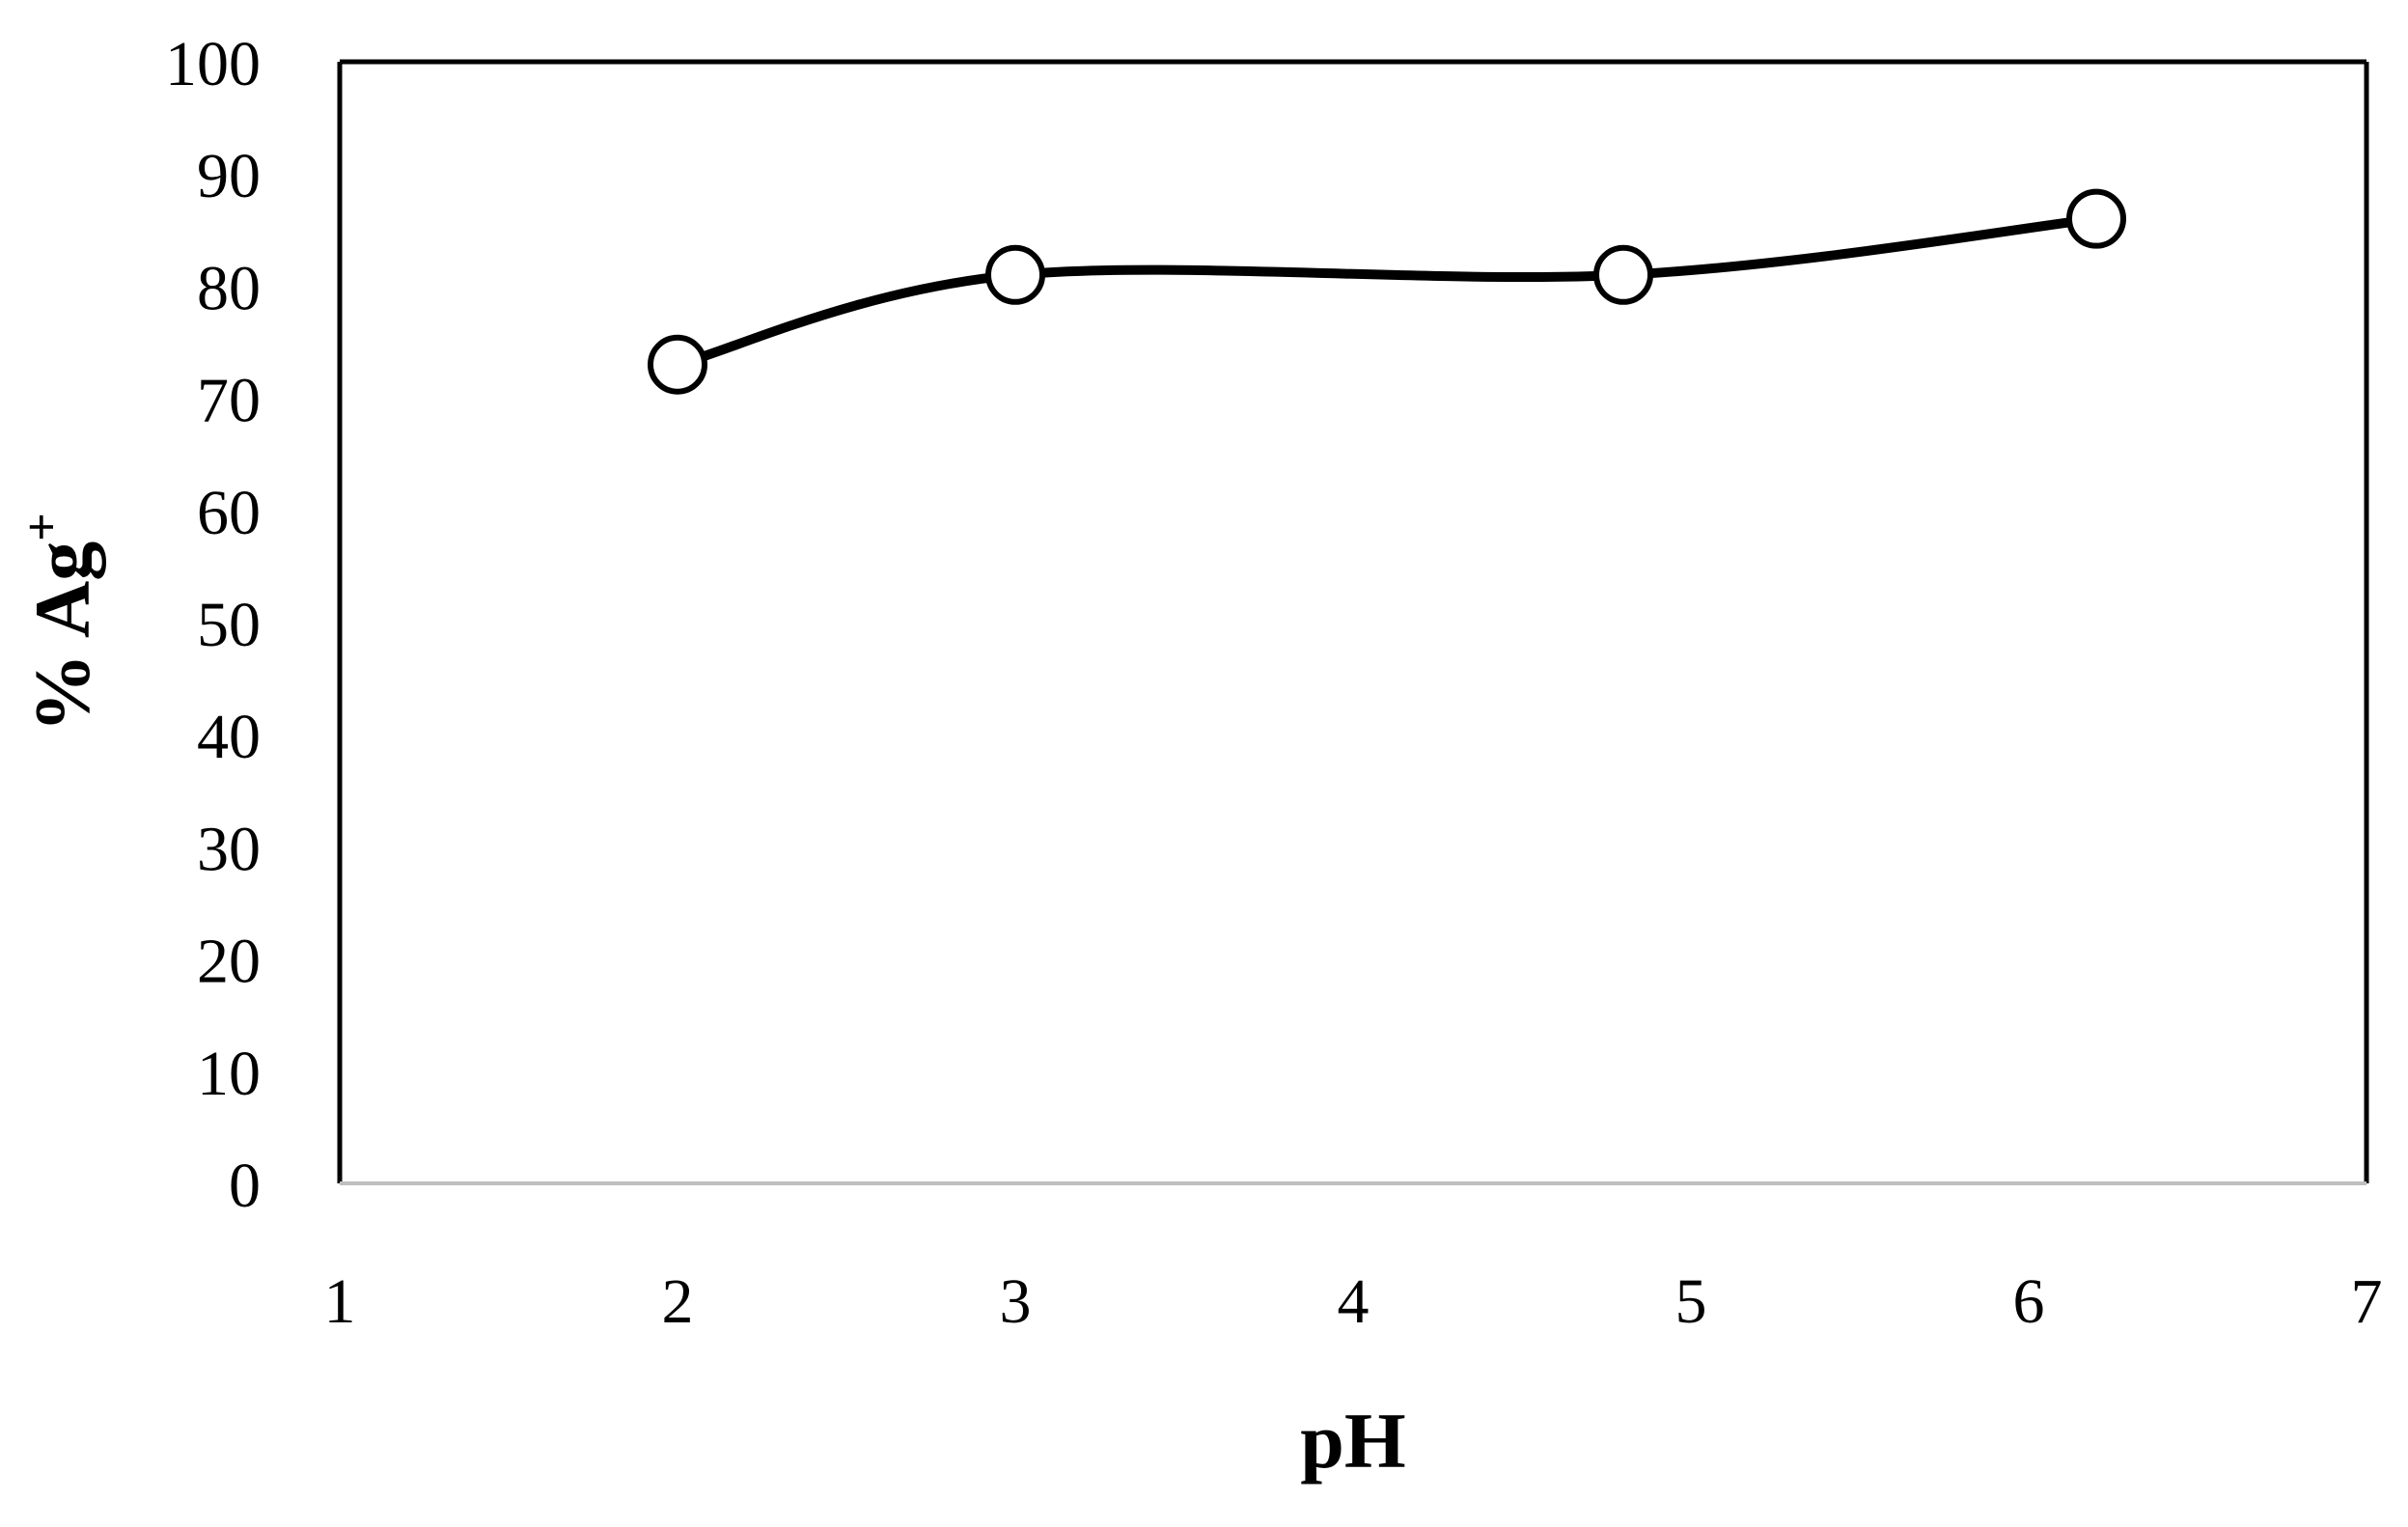 The width and height of the screenshot is (2408, 1527). What do you see at coordinates (41, 527) in the screenshot?
I see `y-axis-title-superscript: +` at bounding box center [41, 527].